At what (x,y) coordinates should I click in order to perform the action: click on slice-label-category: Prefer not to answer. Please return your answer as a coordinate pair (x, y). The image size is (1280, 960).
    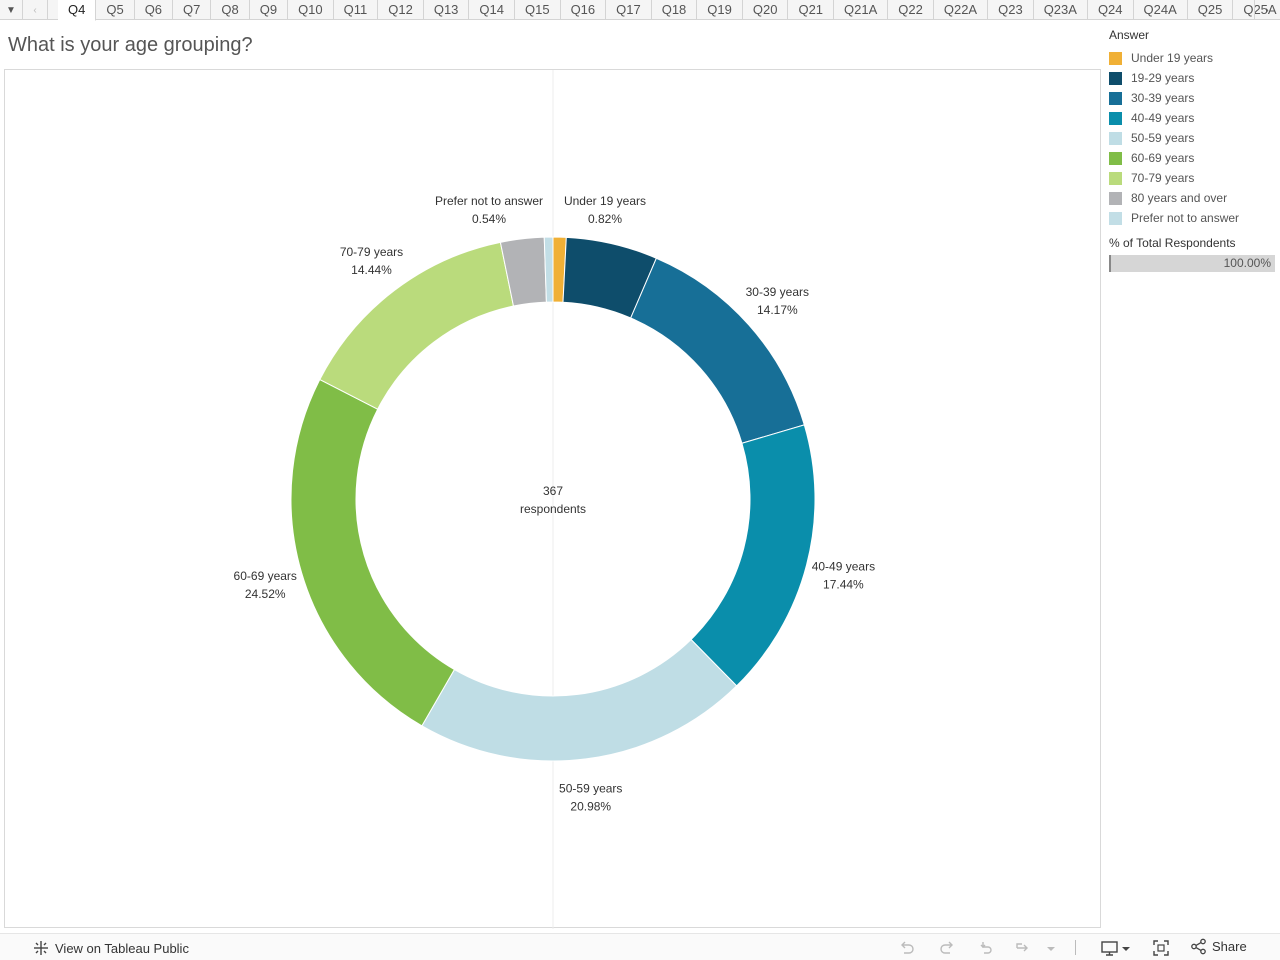
    Looking at the image, I should click on (489, 201).